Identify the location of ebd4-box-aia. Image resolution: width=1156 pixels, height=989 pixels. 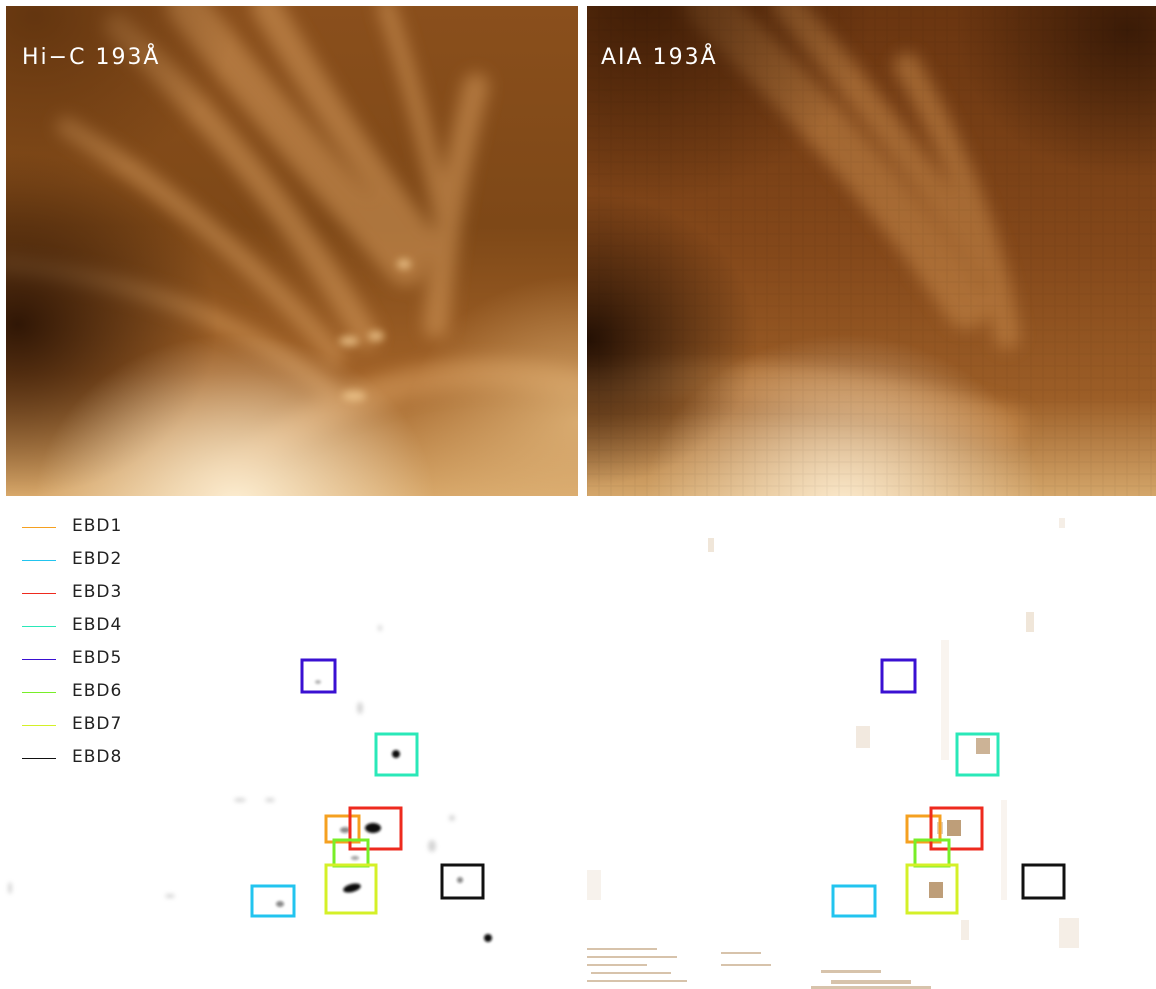
(977, 754).